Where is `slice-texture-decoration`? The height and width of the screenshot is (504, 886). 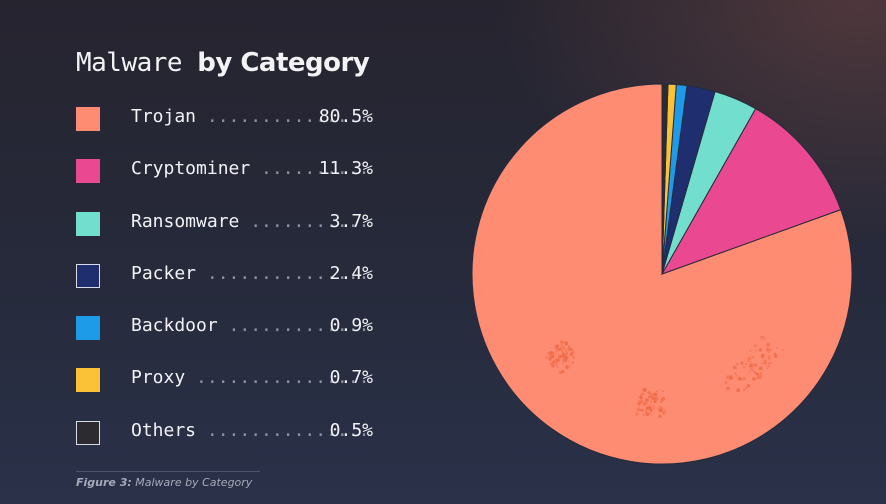
slice-texture-decoration is located at coordinates (664, 377).